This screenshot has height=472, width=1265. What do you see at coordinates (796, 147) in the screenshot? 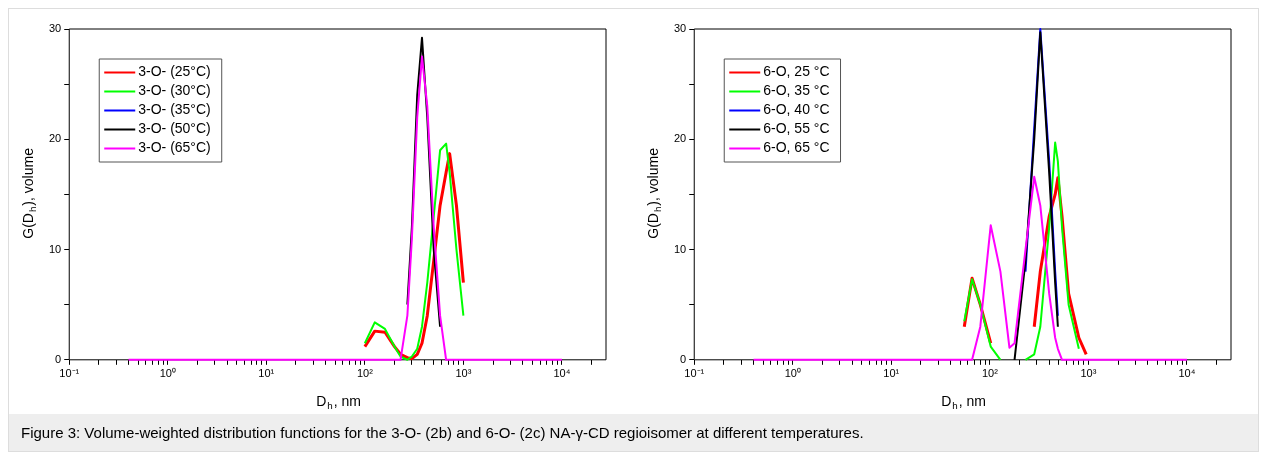
I see `legend-label: 6-O, 65 °C` at bounding box center [796, 147].